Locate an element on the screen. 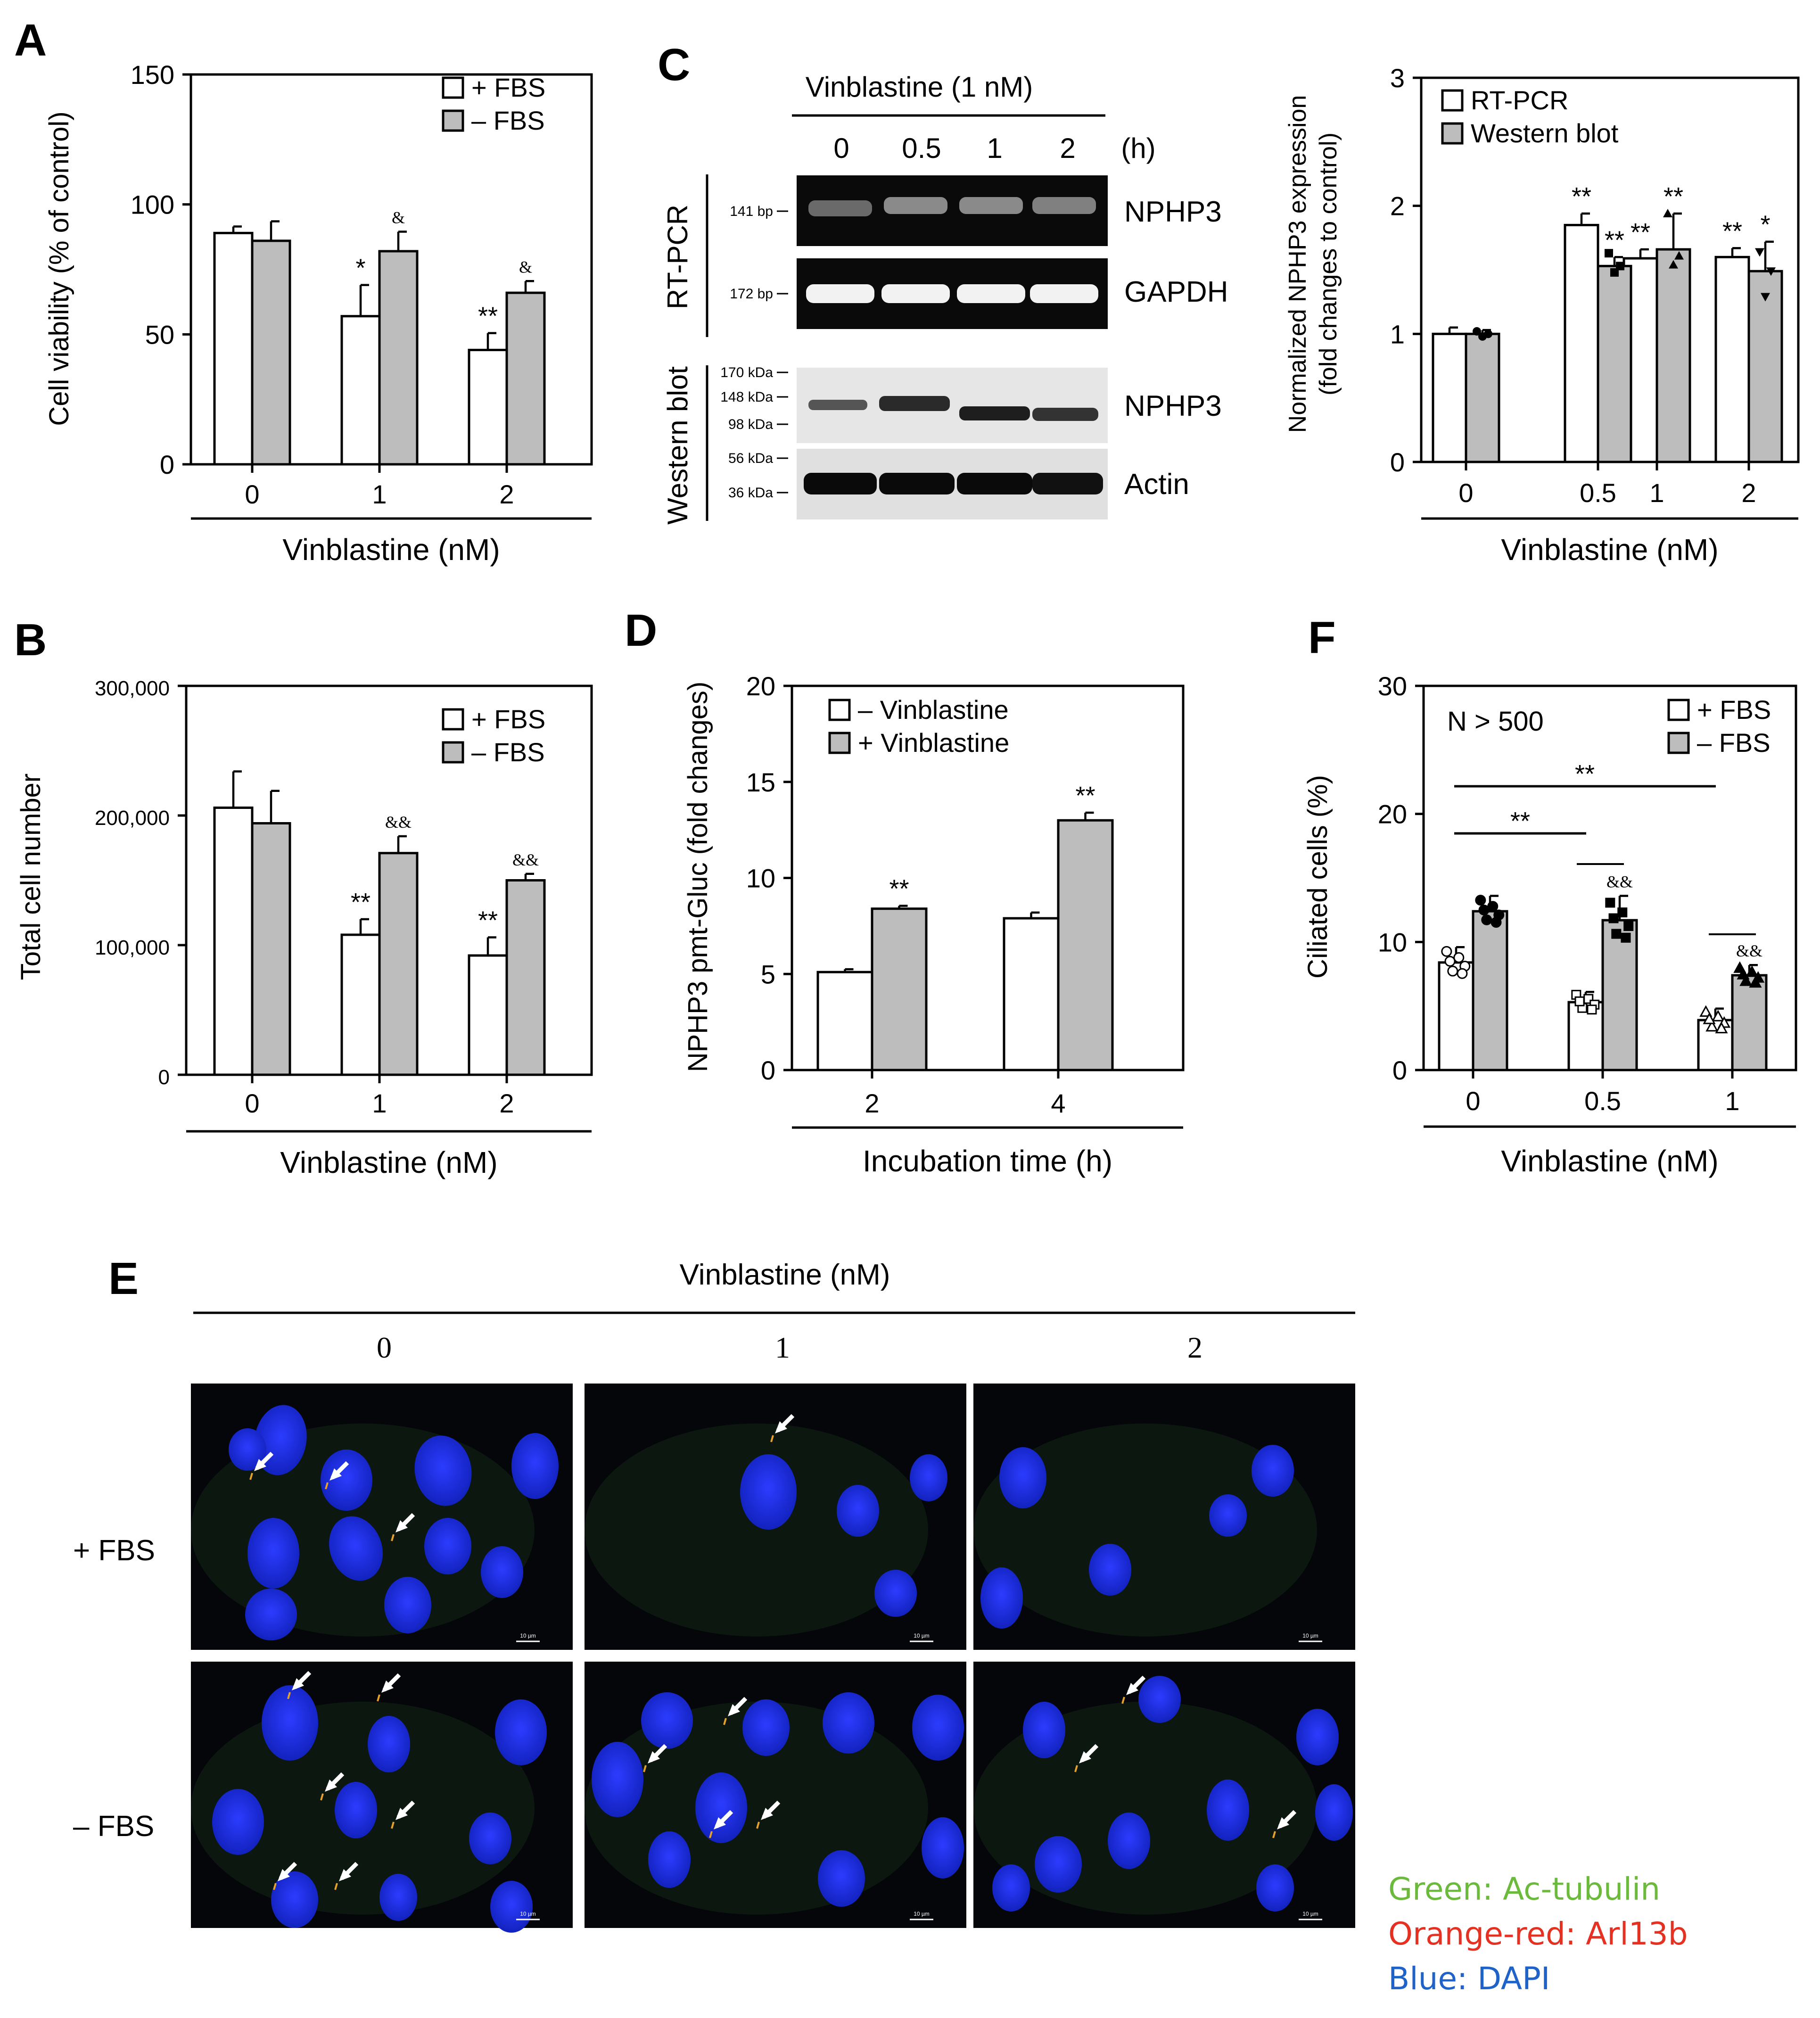 This screenshot has width=1820, height=2018. micro-image-r0-c2: 10 µm is located at coordinates (1164, 1517).